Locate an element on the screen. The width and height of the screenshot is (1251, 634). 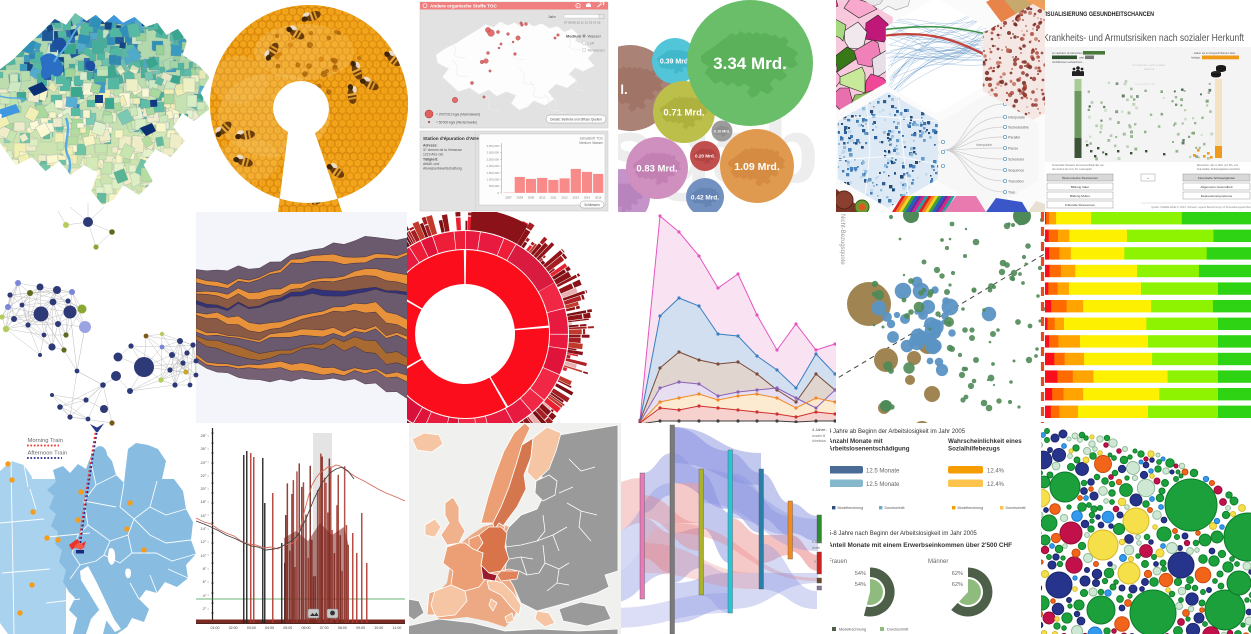
svg-text: 2010 is located at coordinates (542, 198).